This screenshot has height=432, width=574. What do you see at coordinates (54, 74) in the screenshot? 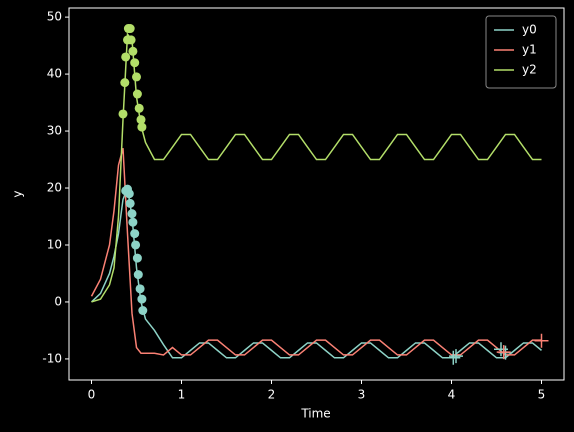
I see `y-tick-label: 40` at bounding box center [54, 74].